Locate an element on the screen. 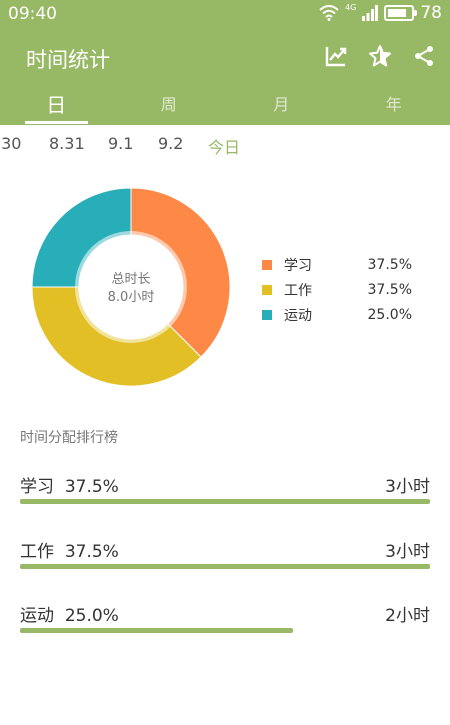 The height and width of the screenshot is (725, 450). ranking-title: 时间分配排行榜 is located at coordinates (69, 438).